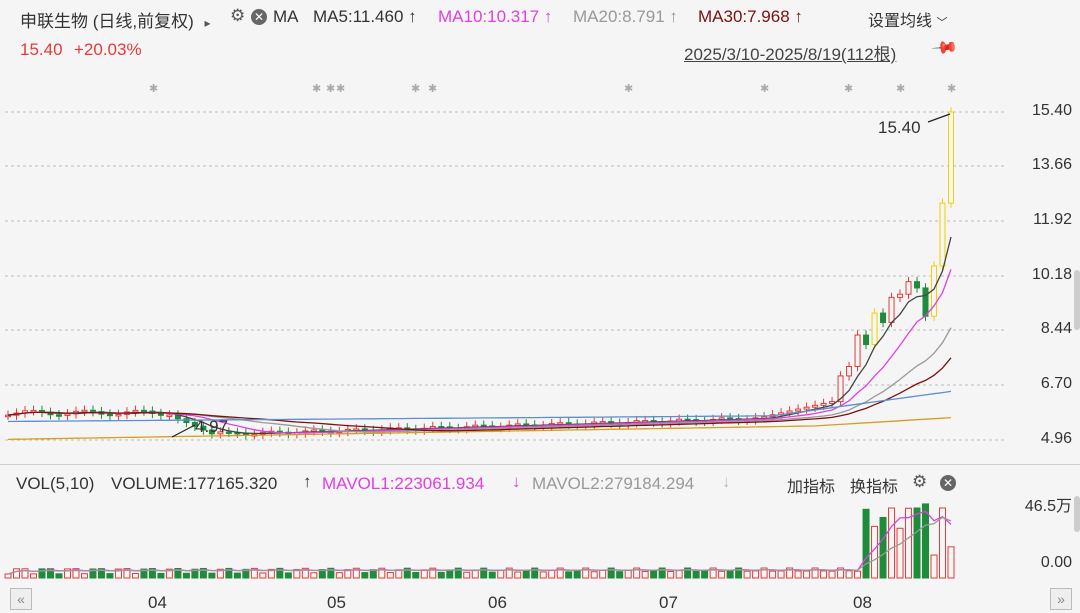  Describe the element at coordinates (920, 481) in the screenshot. I see `indicator-gear-icon: ⚙` at that location.